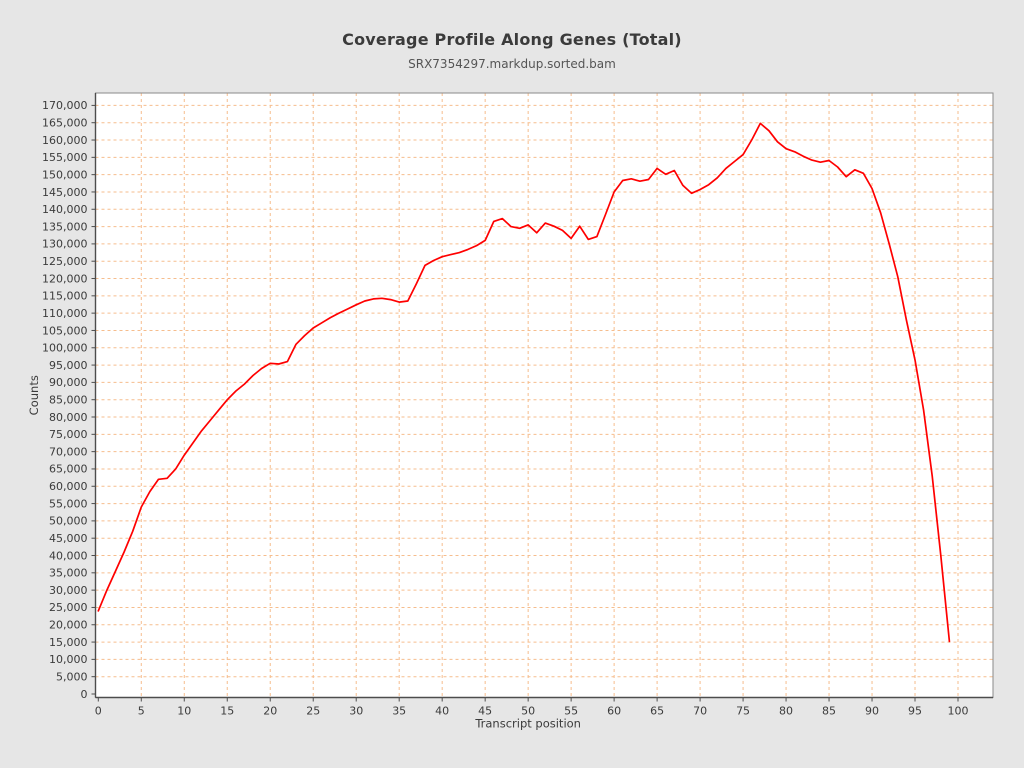  What do you see at coordinates (227, 711) in the screenshot?
I see `x-tick-label: 15` at bounding box center [227, 711].